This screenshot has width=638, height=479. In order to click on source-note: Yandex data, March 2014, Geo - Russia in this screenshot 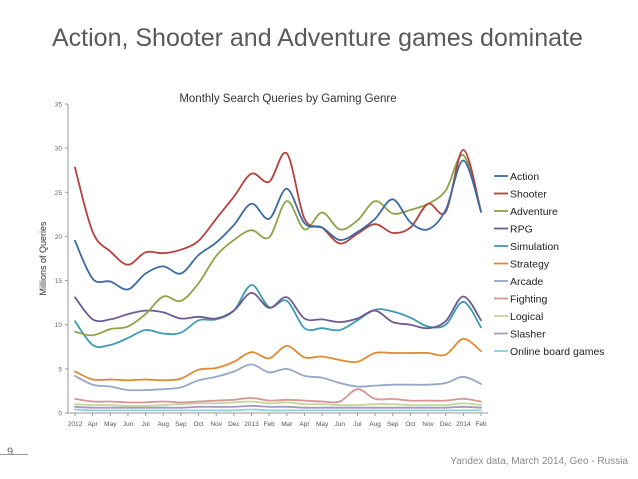, I will do `click(539, 461)`.